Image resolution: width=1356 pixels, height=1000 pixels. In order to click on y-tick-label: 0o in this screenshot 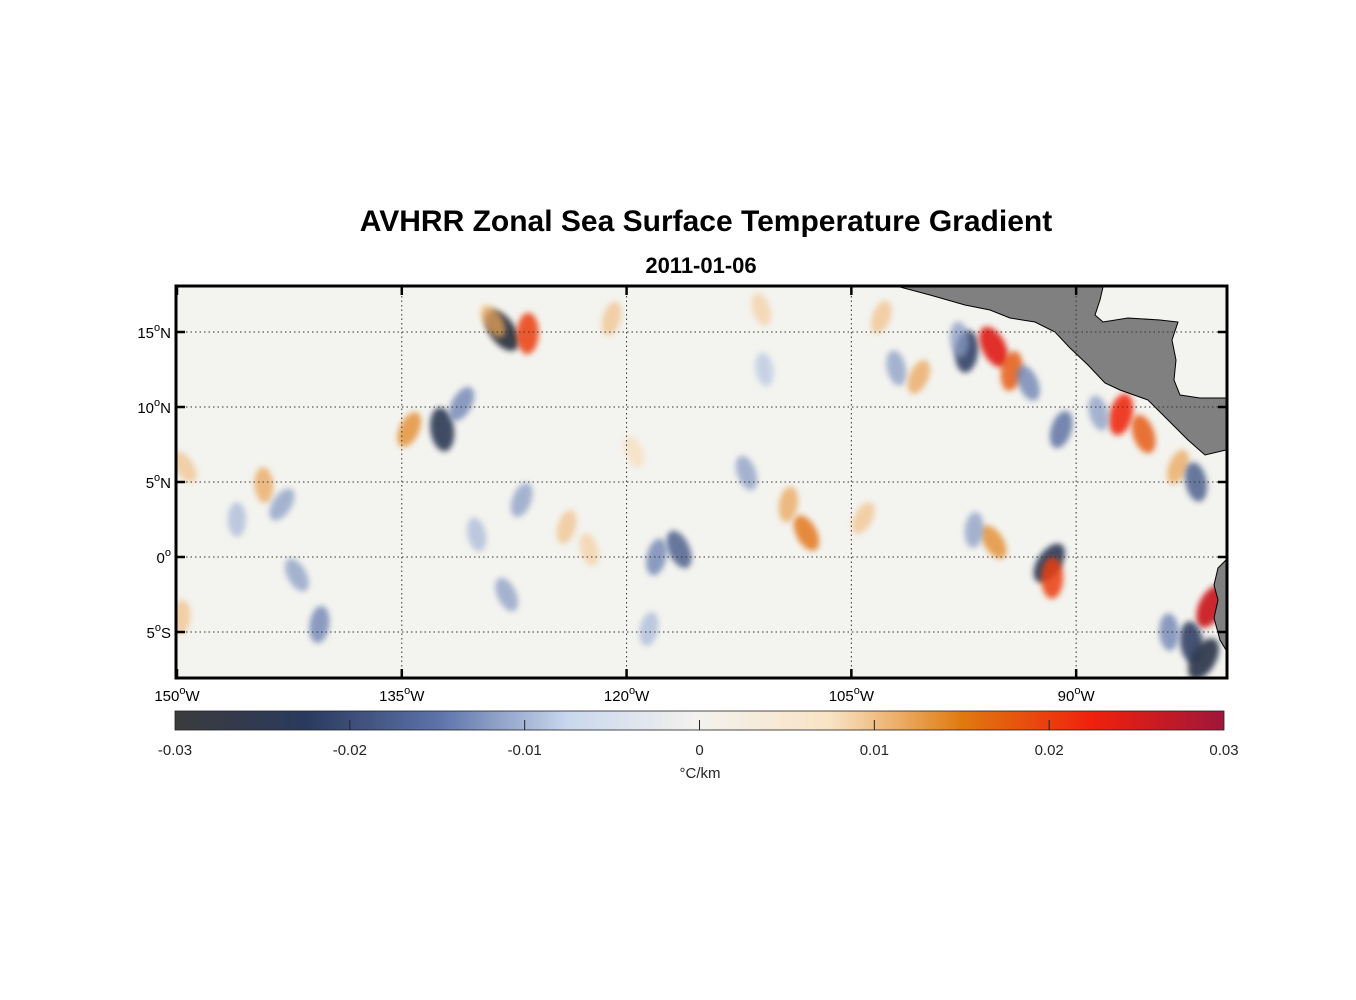, I will do `click(164, 557)`.